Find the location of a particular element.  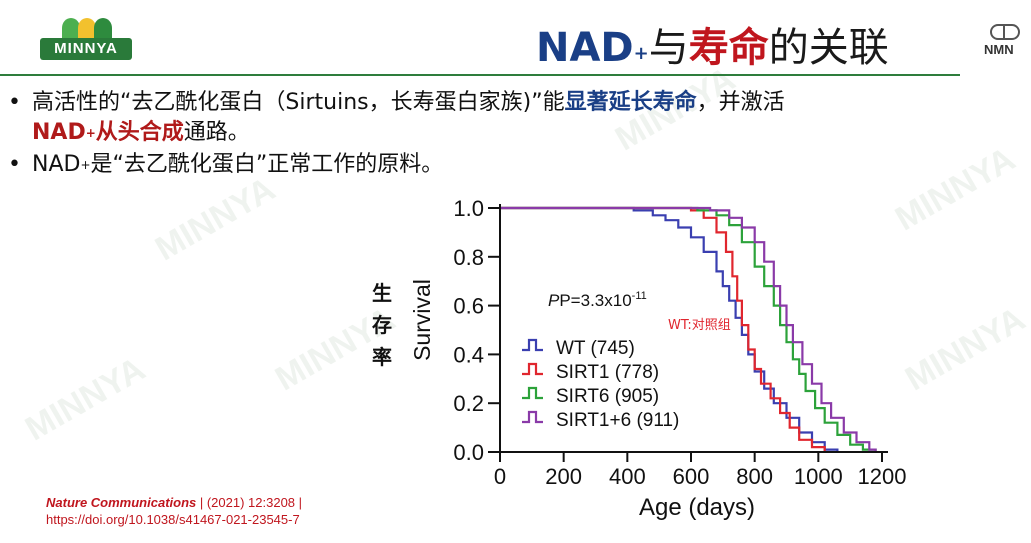

title-nad: NAD is located at coordinates (585, 48).